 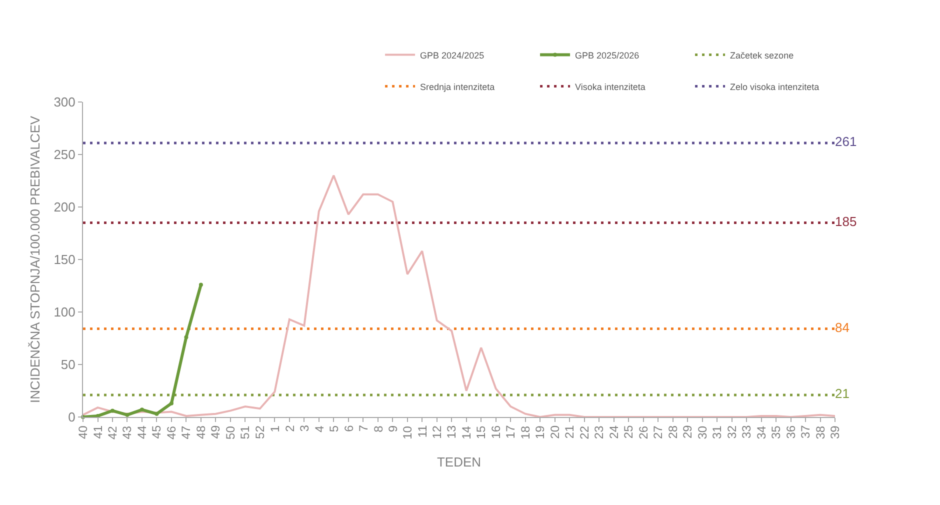 I want to click on x-tick-label: 35, so click(x=776, y=432).